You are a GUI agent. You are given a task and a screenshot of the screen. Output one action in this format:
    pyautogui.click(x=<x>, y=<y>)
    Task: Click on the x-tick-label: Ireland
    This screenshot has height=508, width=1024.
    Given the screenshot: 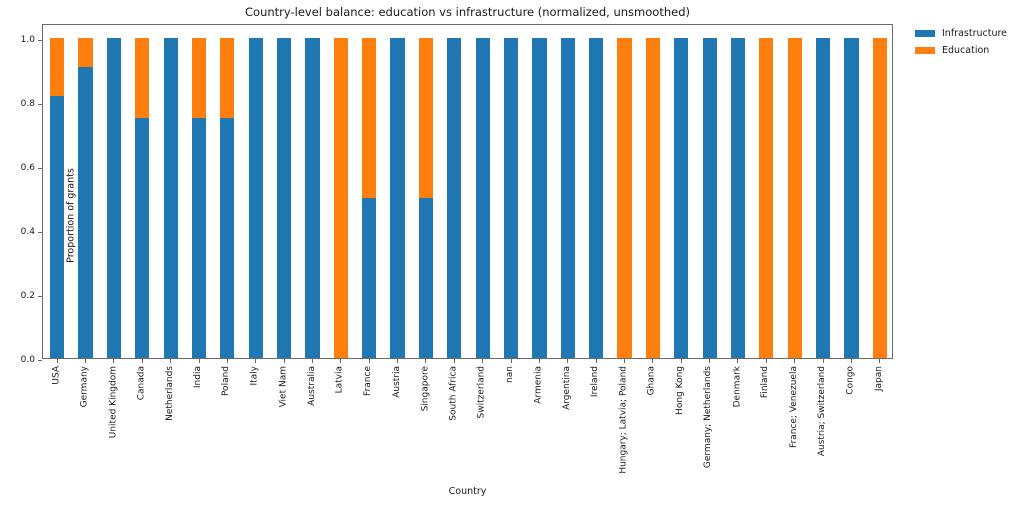 What is the action you would take?
    pyautogui.click(x=595, y=382)
    